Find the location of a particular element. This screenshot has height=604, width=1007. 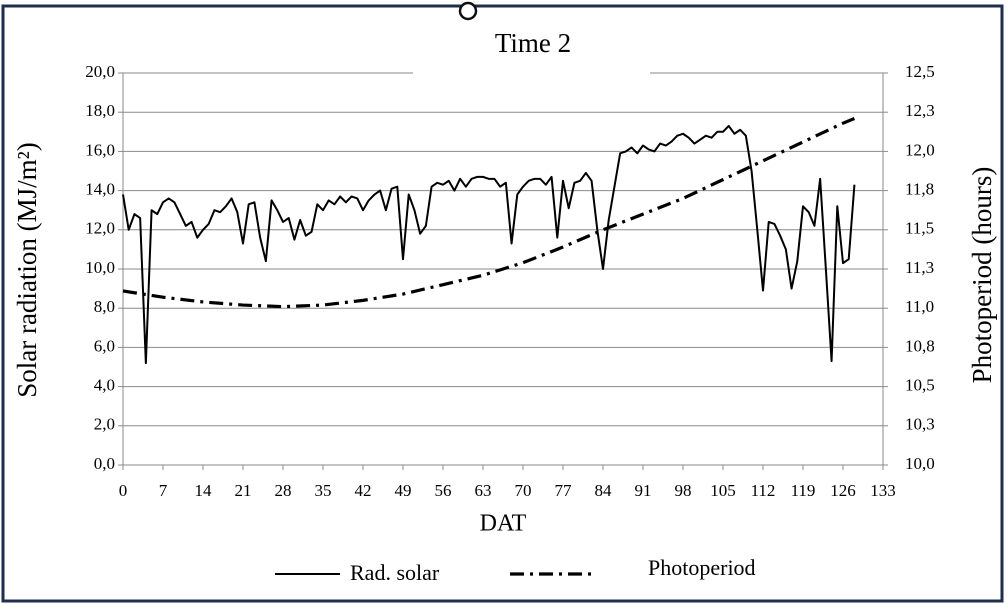

y-axis-label: Solar radiation (MJ/m²) is located at coordinates (27, 270).